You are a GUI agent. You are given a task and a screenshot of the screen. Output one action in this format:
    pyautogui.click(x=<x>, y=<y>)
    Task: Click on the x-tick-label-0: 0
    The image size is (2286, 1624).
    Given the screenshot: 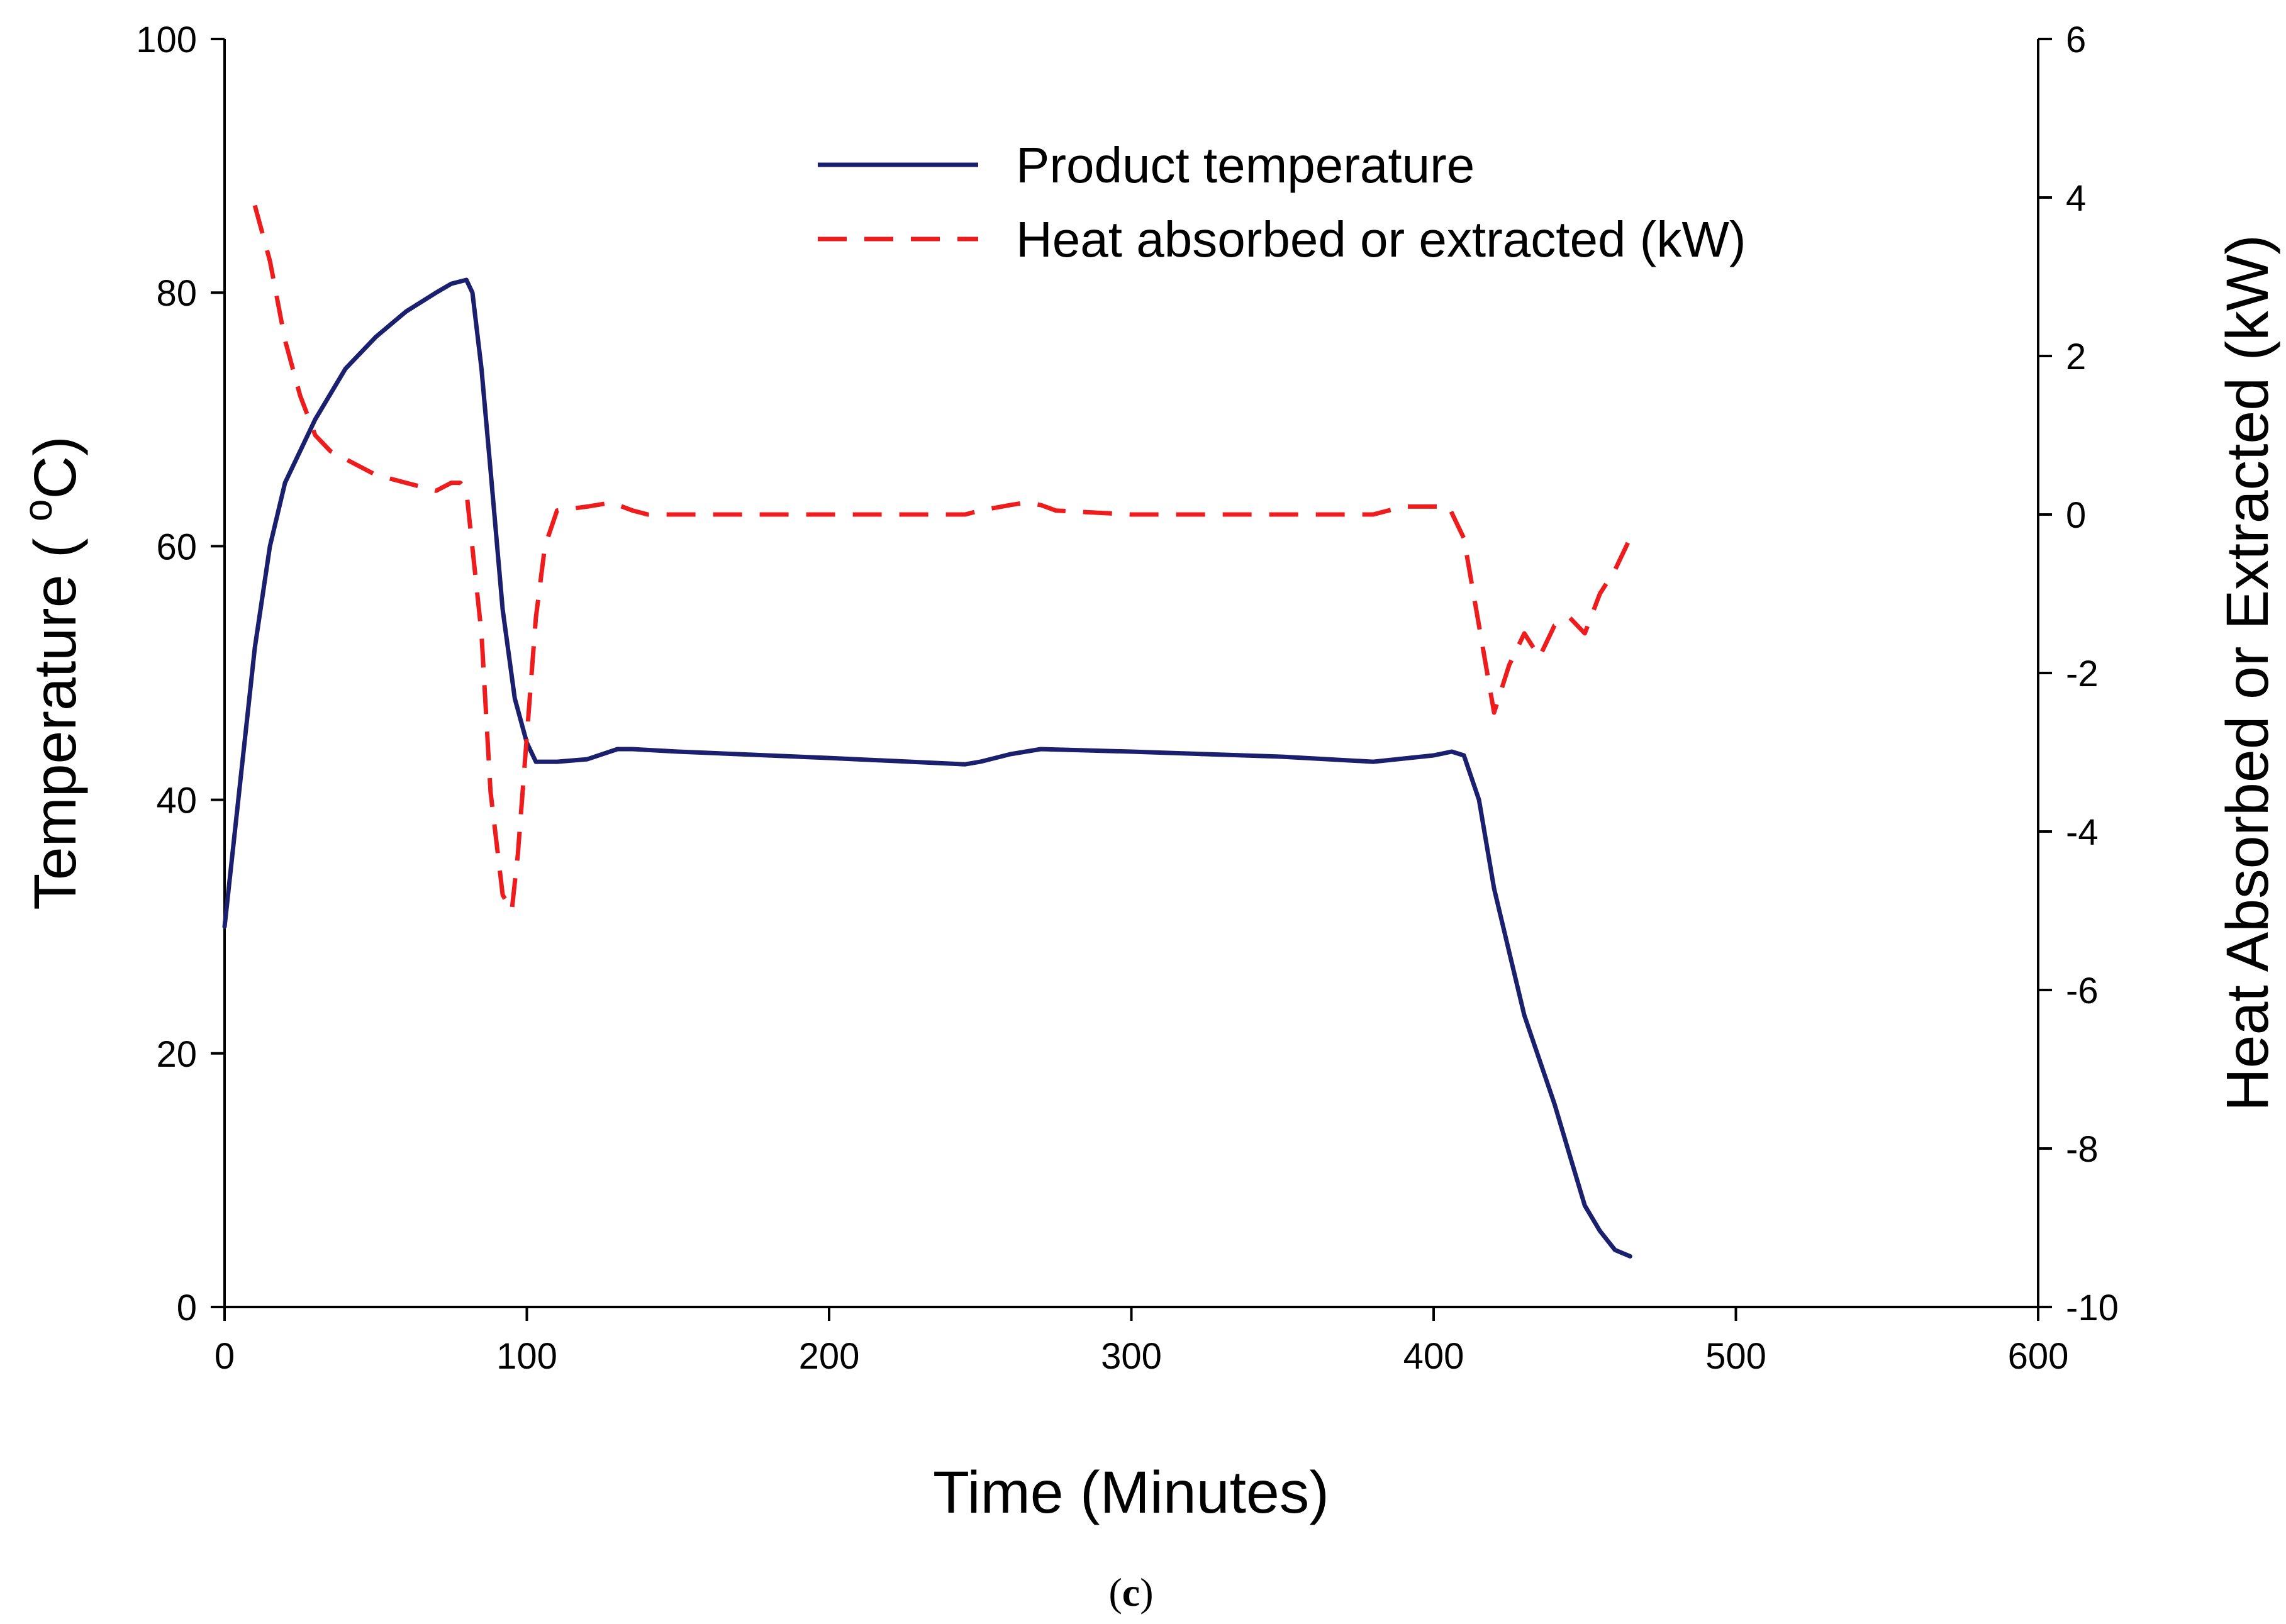 What is the action you would take?
    pyautogui.click(x=225, y=1357)
    